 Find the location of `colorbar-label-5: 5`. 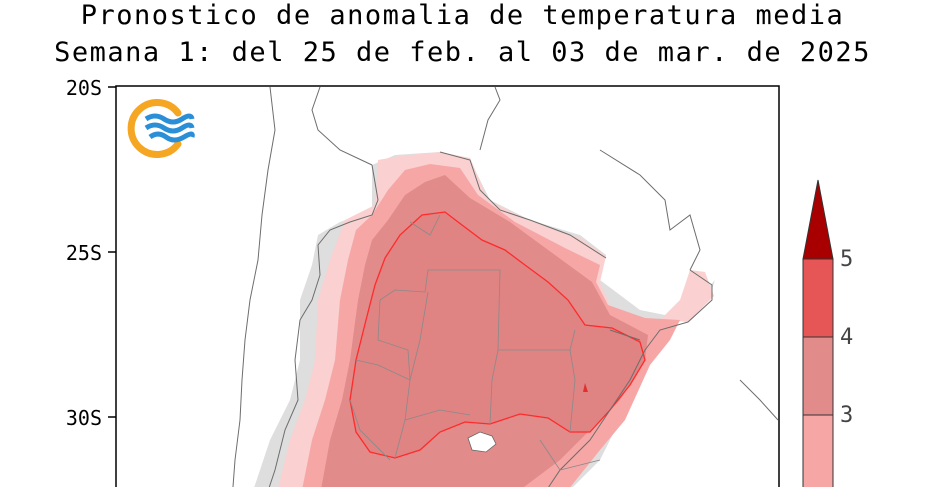

colorbar-label-5: 5 is located at coordinates (847, 259).